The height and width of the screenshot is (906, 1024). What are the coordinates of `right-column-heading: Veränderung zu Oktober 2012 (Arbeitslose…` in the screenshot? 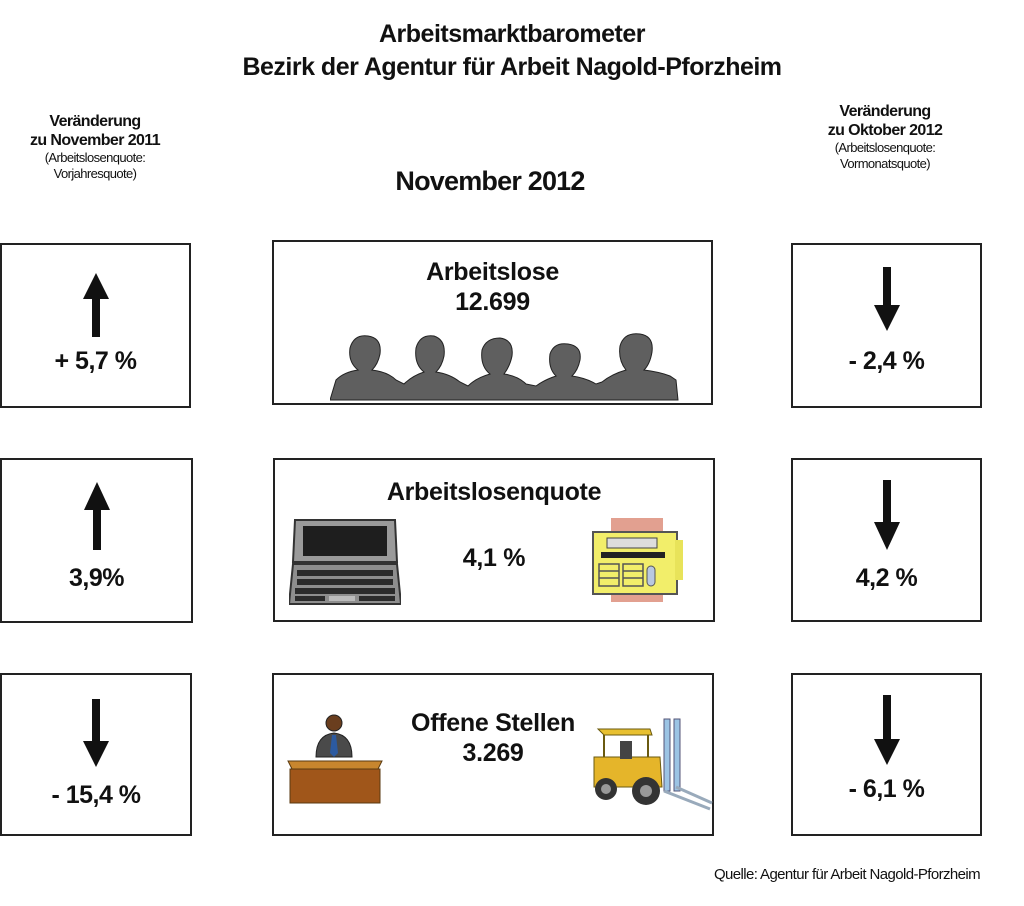 It's located at (885, 137).